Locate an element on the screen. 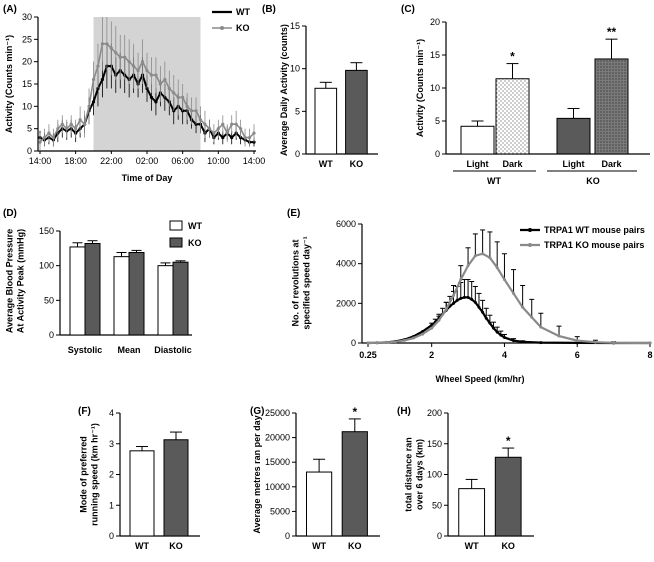  y-tick-label: 5000 is located at coordinates (280, 511).